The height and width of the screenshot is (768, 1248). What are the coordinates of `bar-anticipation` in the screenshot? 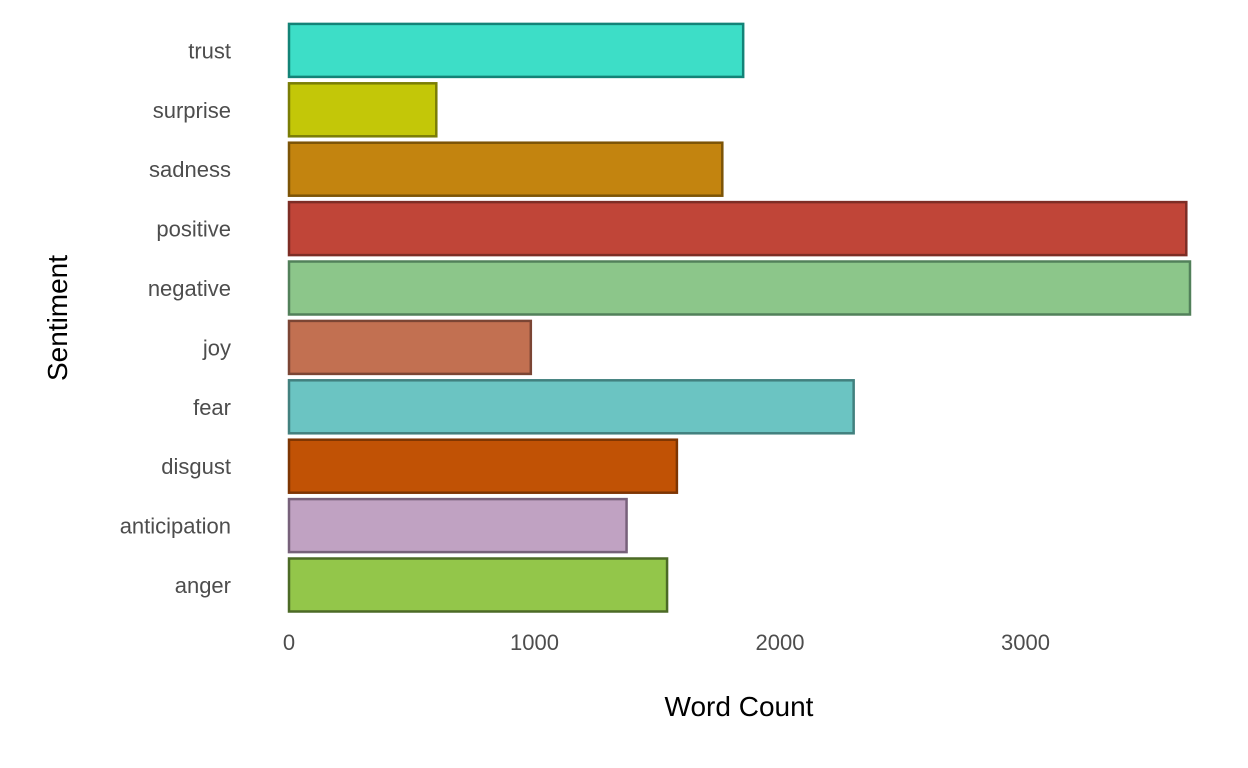 It's located at (457, 525).